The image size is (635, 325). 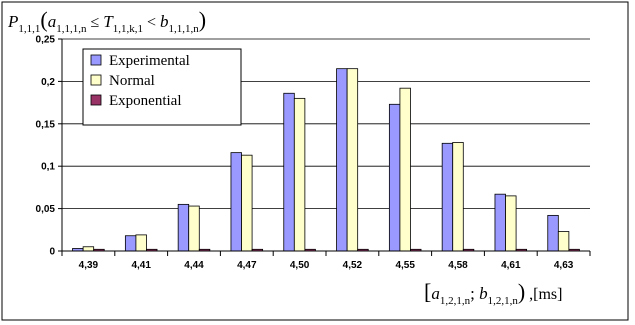 I want to click on legend-box, so click(x=162, y=87).